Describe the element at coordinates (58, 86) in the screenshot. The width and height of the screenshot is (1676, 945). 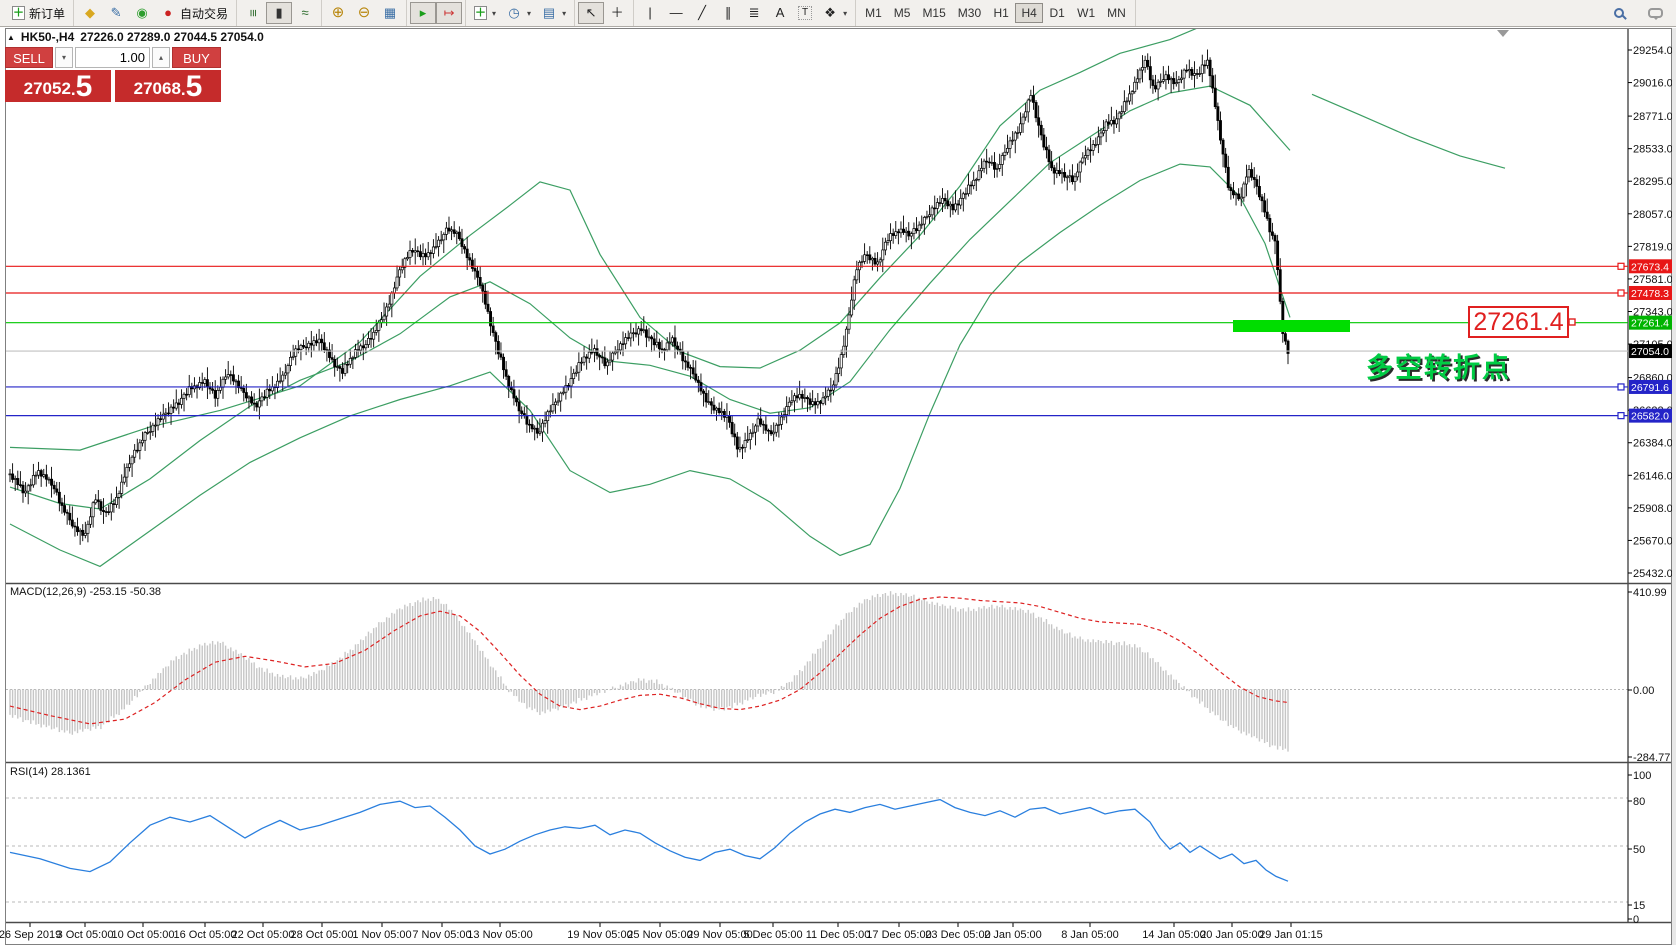
I see `sell-price-display: 27052. 5` at that location.